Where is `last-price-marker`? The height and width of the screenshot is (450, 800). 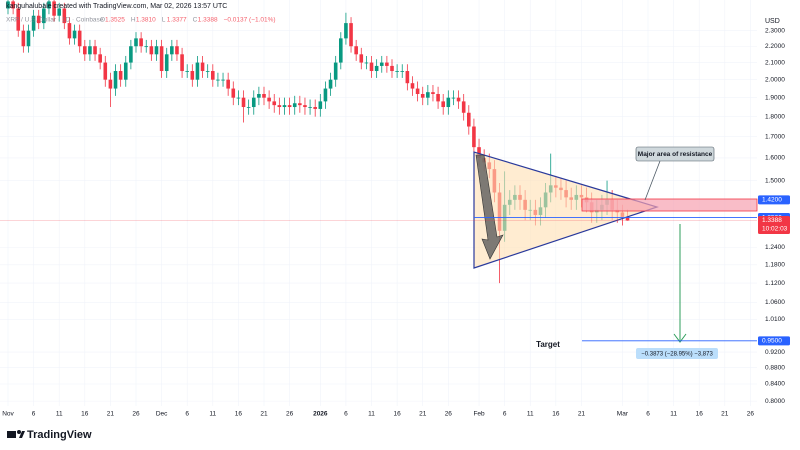
last-price-marker is located at coordinates (774, 224).